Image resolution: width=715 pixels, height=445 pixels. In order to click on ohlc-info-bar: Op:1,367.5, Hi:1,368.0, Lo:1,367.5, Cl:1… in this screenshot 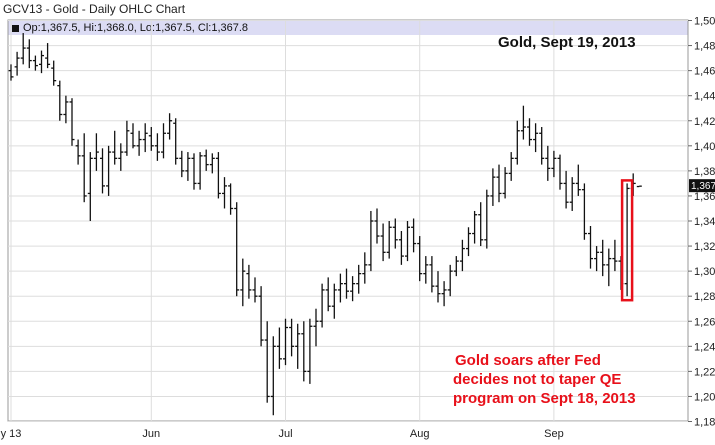, I will do `click(348, 28)`.